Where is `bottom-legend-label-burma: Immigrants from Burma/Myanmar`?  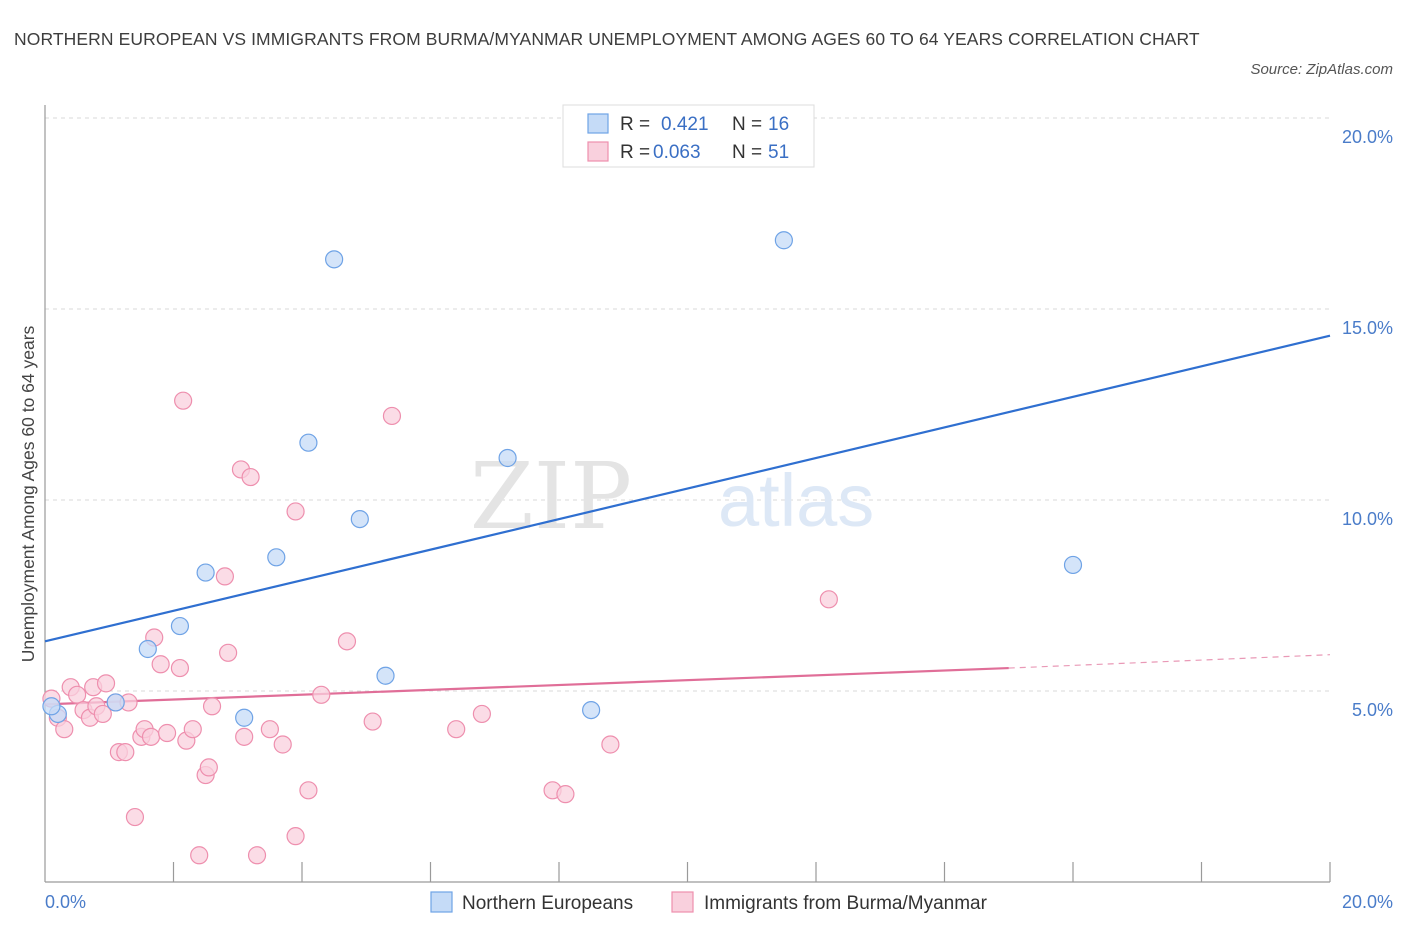 bottom-legend-label-burma: Immigrants from Burma/Myanmar is located at coordinates (846, 903).